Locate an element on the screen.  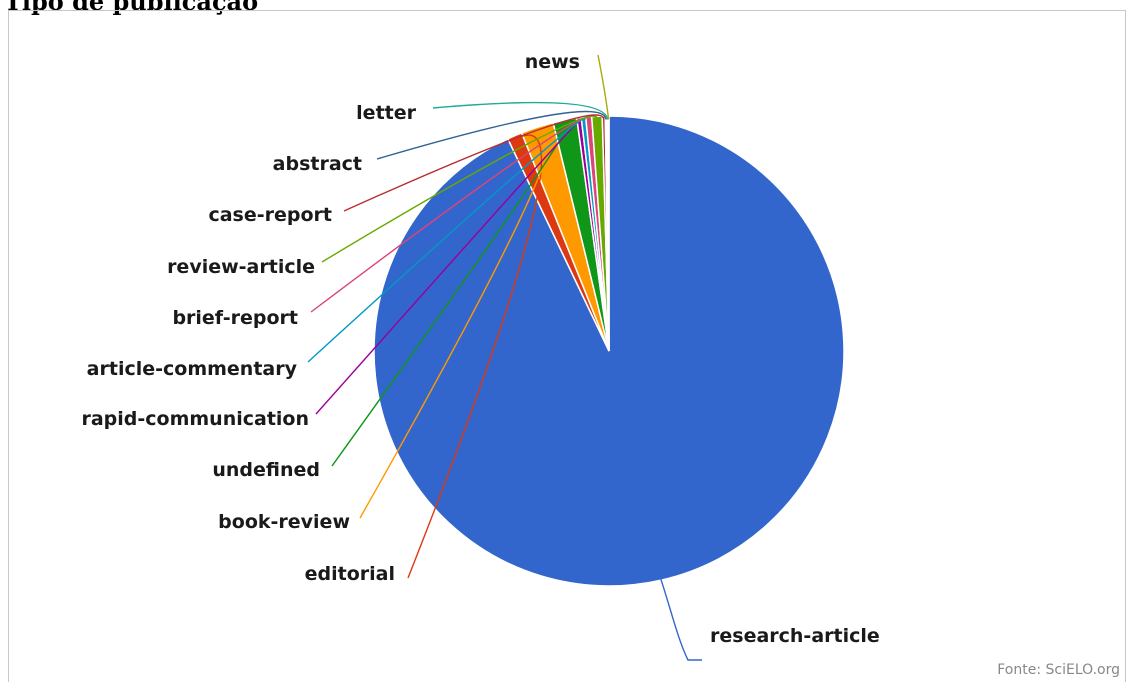
slice-label-letter: letter is located at coordinates (386, 113).